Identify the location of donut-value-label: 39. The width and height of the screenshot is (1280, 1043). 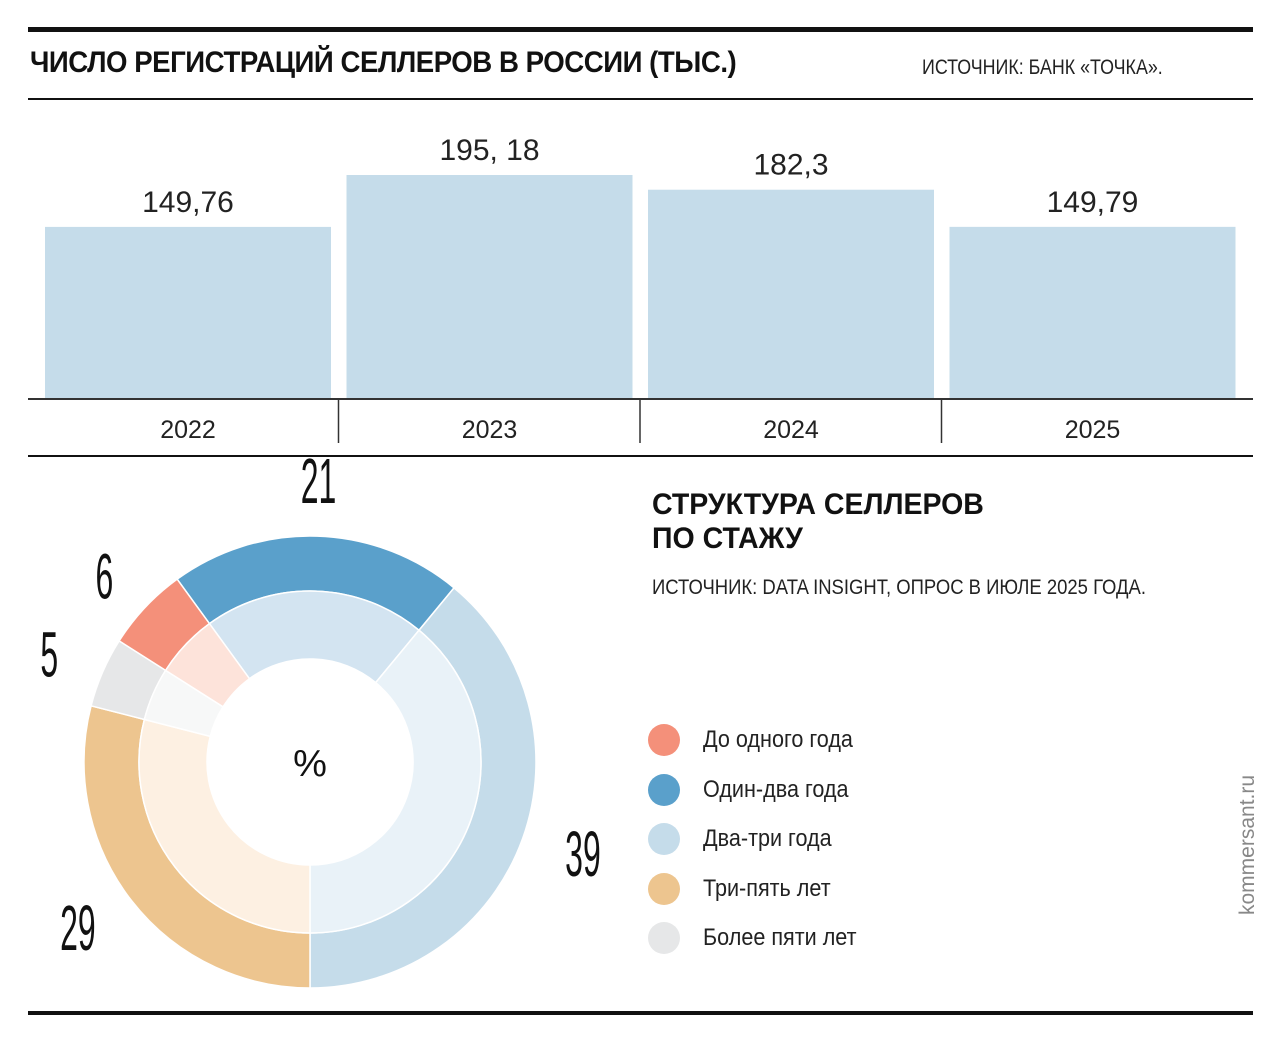
(583, 854).